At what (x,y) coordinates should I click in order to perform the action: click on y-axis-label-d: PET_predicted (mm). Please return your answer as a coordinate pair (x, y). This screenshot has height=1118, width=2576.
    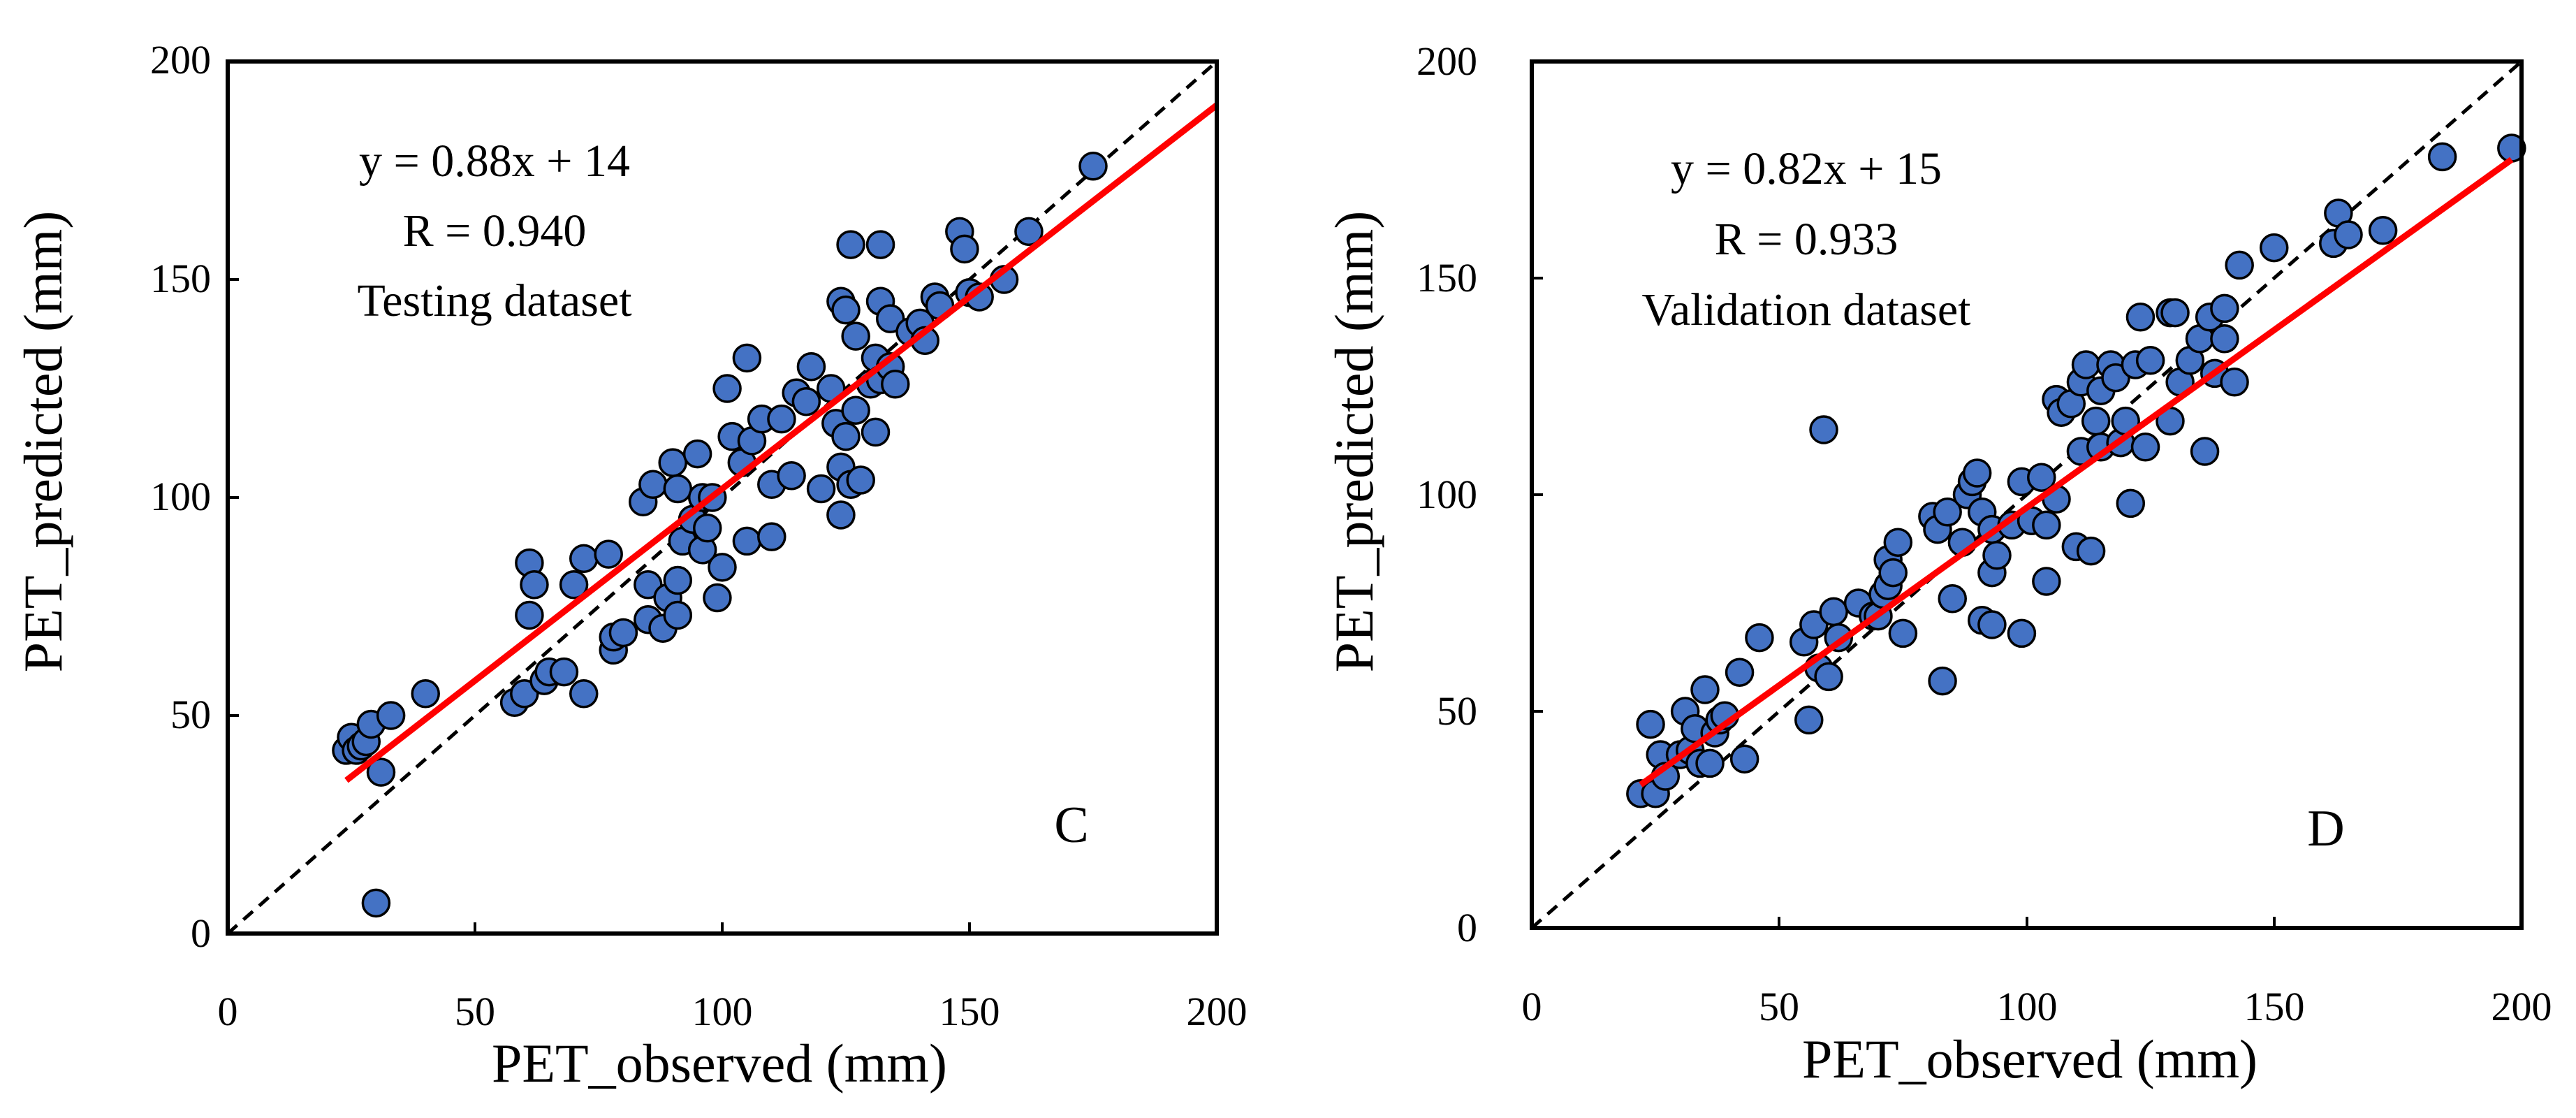
    Looking at the image, I should click on (1354, 442).